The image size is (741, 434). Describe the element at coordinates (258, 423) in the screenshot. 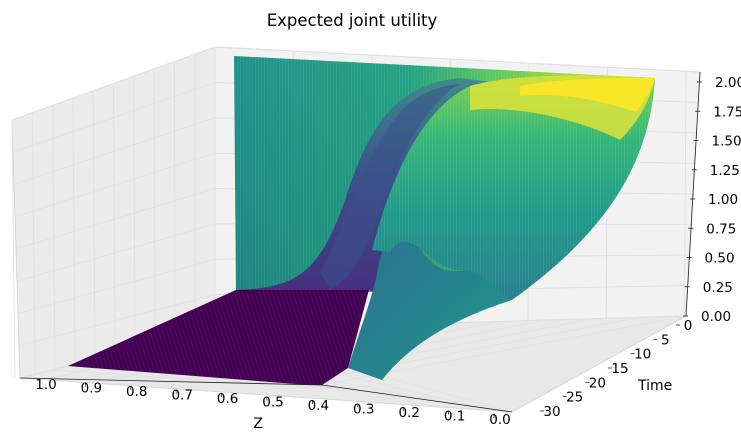

I see `x-axis-label: Z` at that location.